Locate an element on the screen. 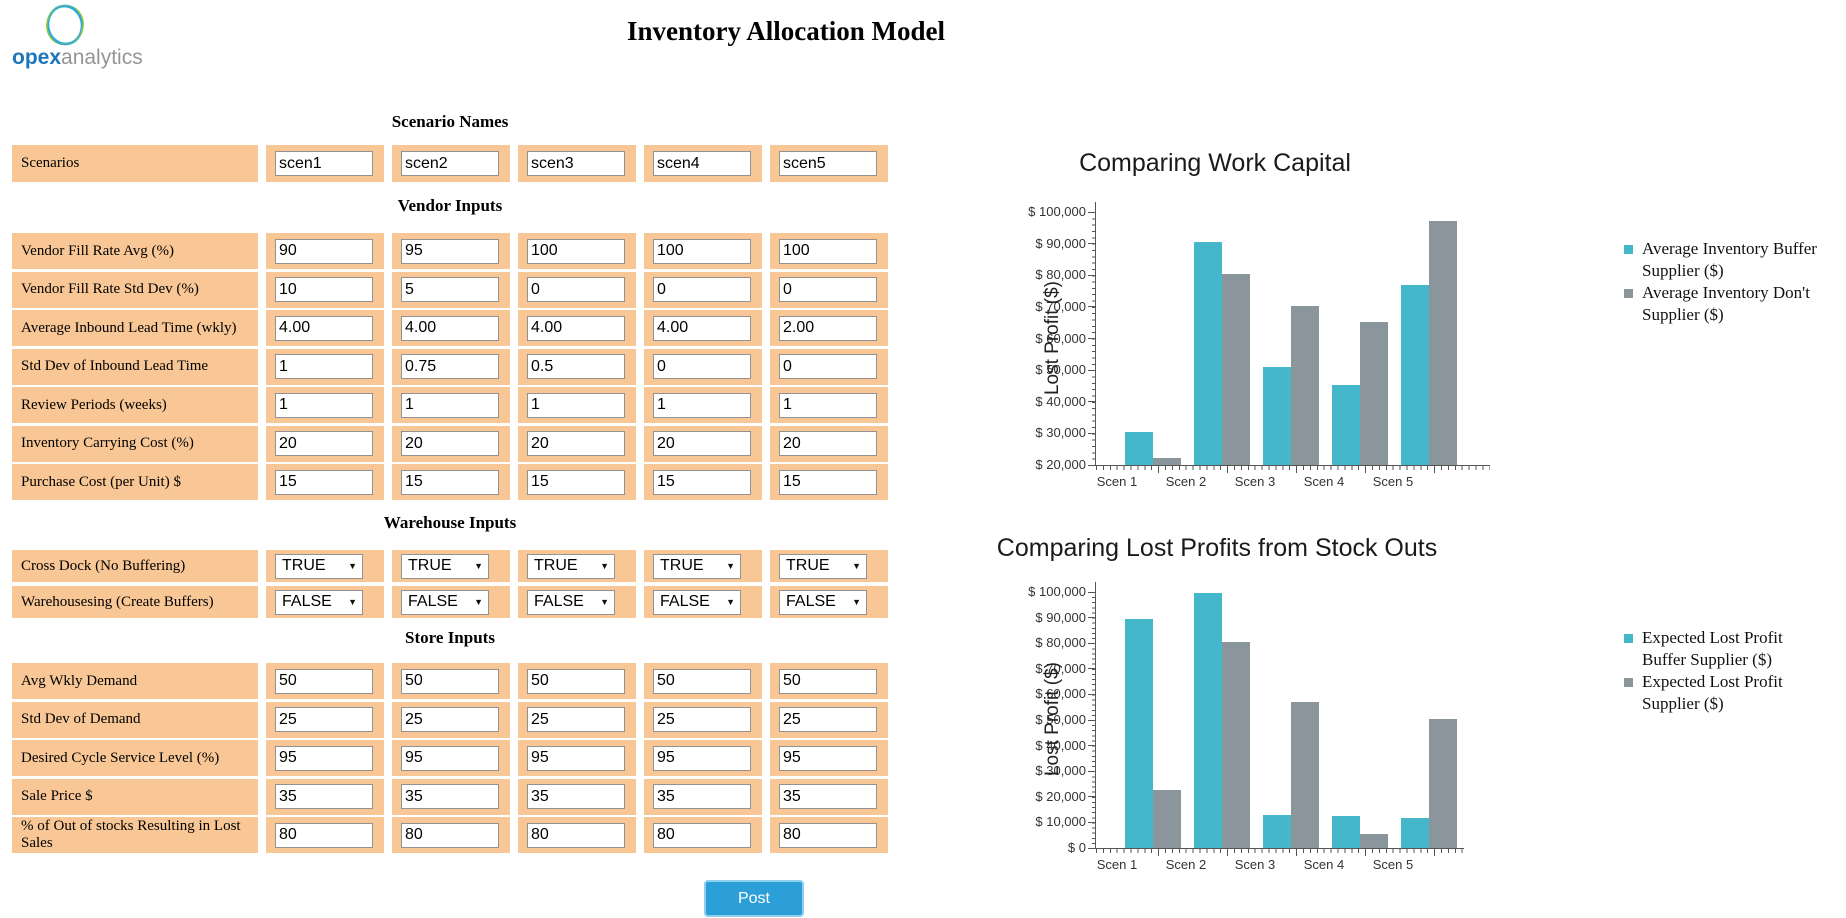 The image size is (1846, 918). input-cell: TRUE ▼ is located at coordinates (577, 566).